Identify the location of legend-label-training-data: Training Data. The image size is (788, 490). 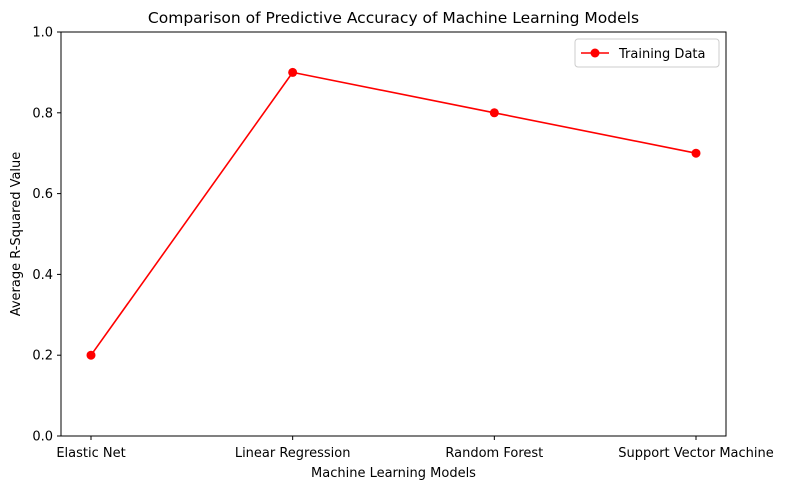
(661, 54).